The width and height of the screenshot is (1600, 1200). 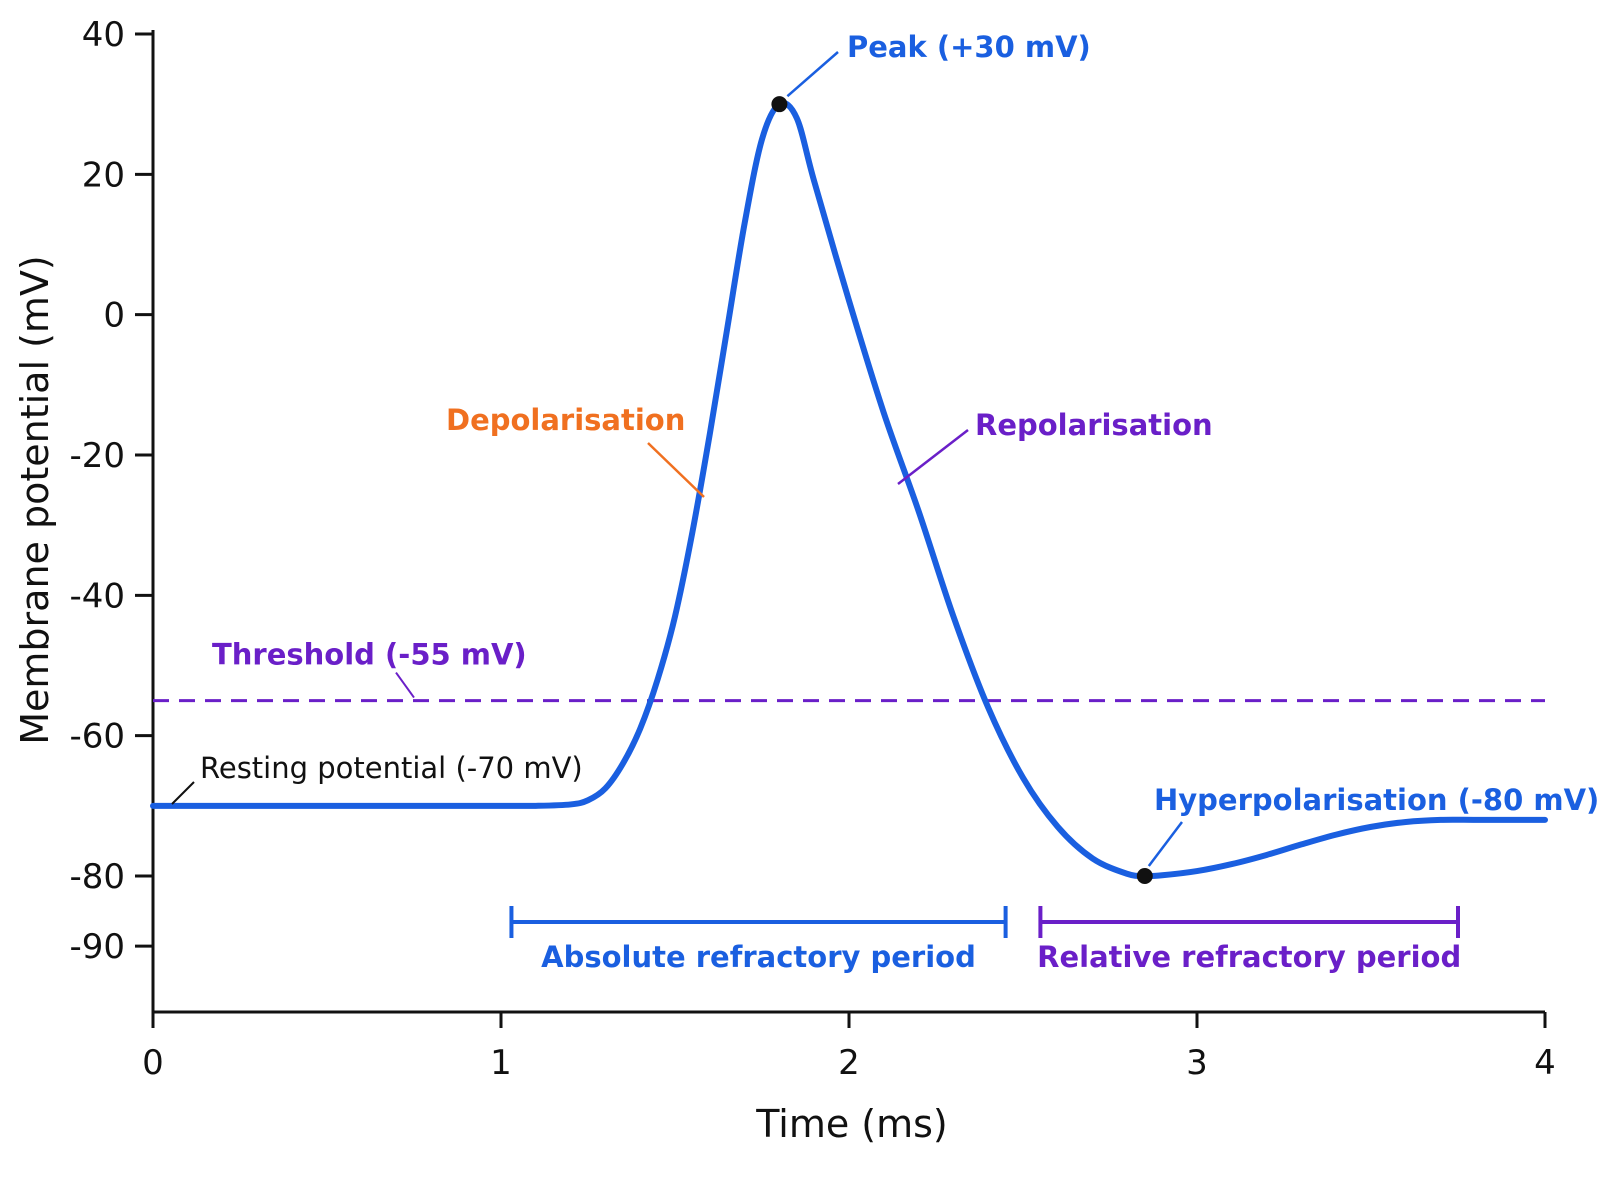 What do you see at coordinates (153, 1063) in the screenshot?
I see `x-tick-label: 0` at bounding box center [153, 1063].